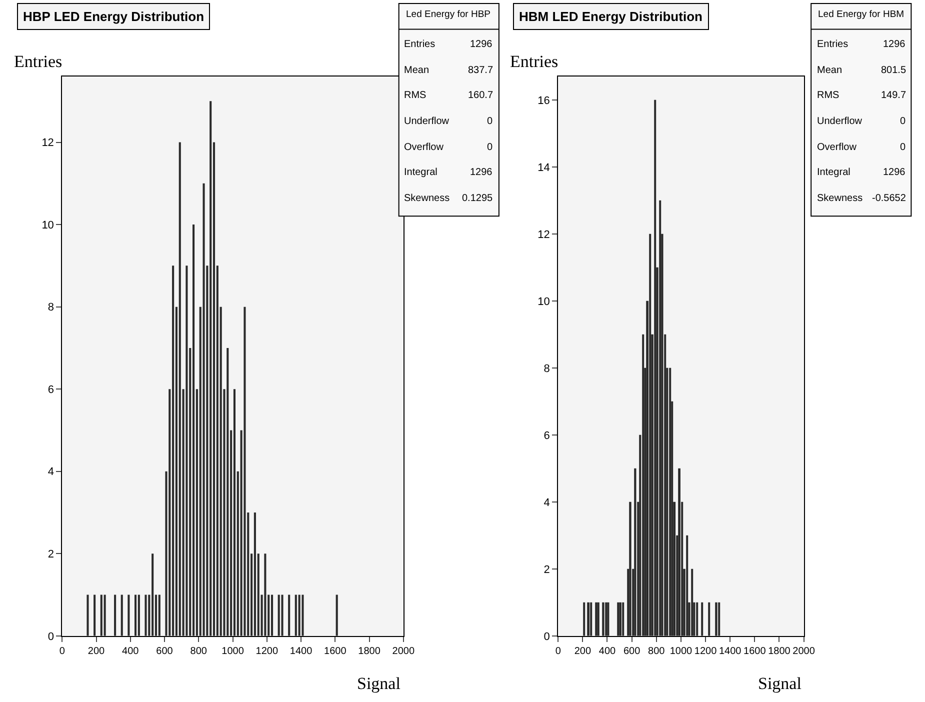 This screenshot has height=702, width=925. What do you see at coordinates (861, 95) in the screenshot?
I see `text: RMS 149.7` at bounding box center [861, 95].